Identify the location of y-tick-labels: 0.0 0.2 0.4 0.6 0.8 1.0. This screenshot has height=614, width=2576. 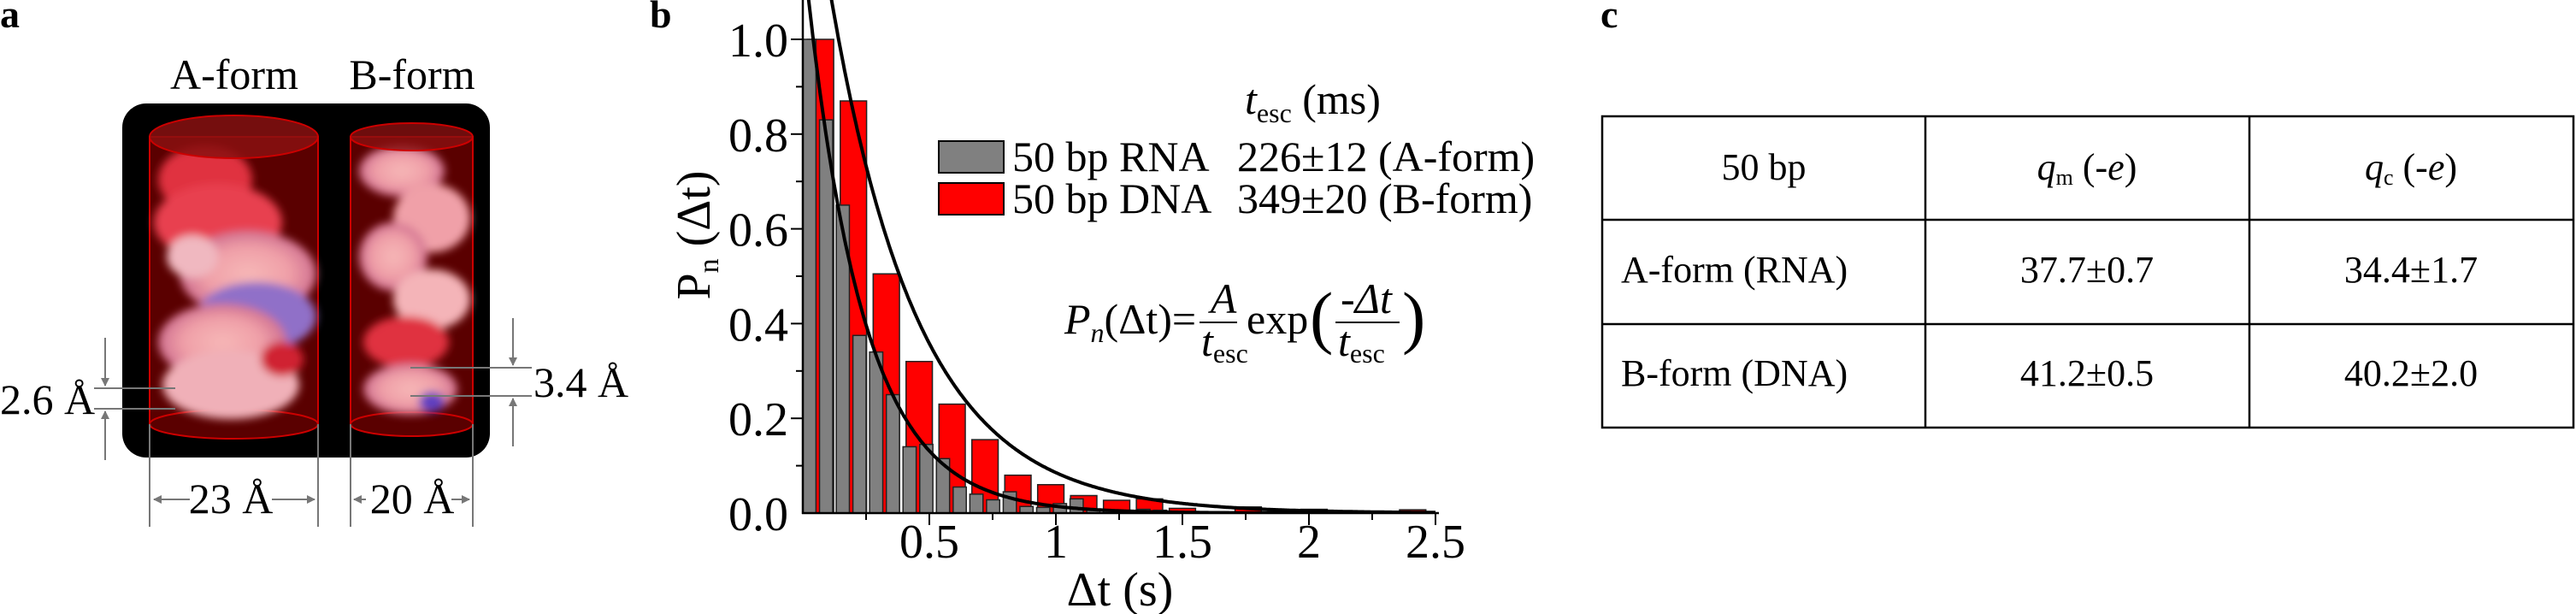
(758, 278).